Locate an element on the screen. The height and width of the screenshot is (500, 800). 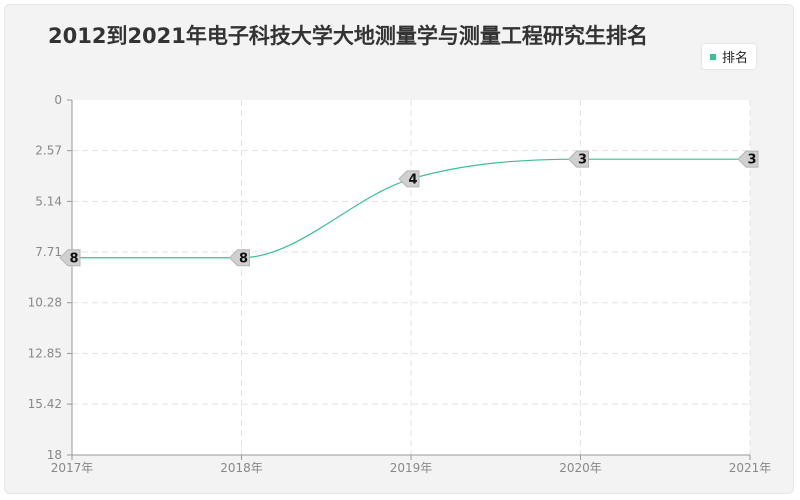
y-tick-label: 0 is located at coordinates (58, 100).